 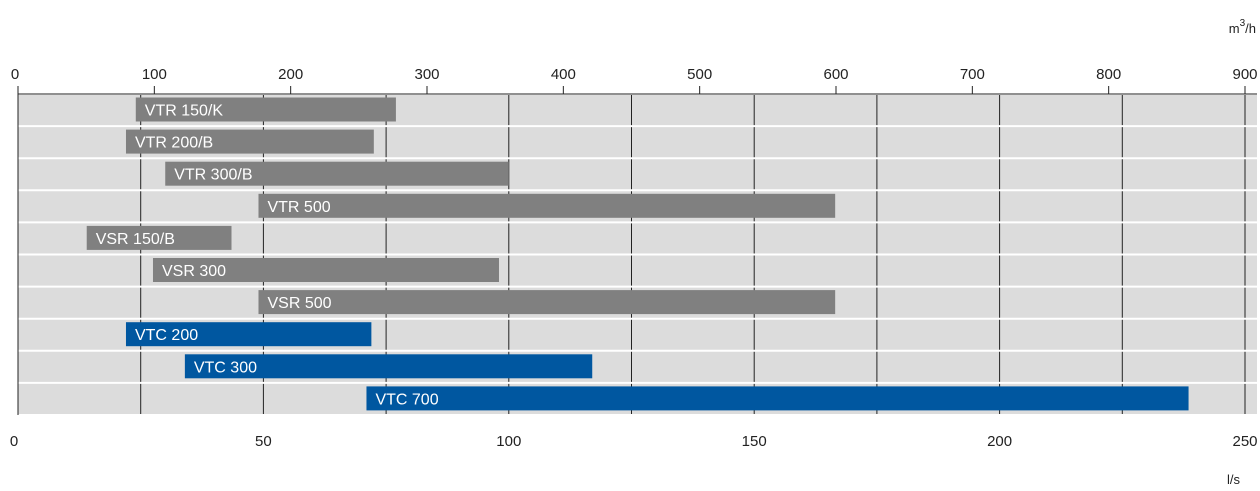 I want to click on bottom-tick-label: 250, so click(x=1244, y=441).